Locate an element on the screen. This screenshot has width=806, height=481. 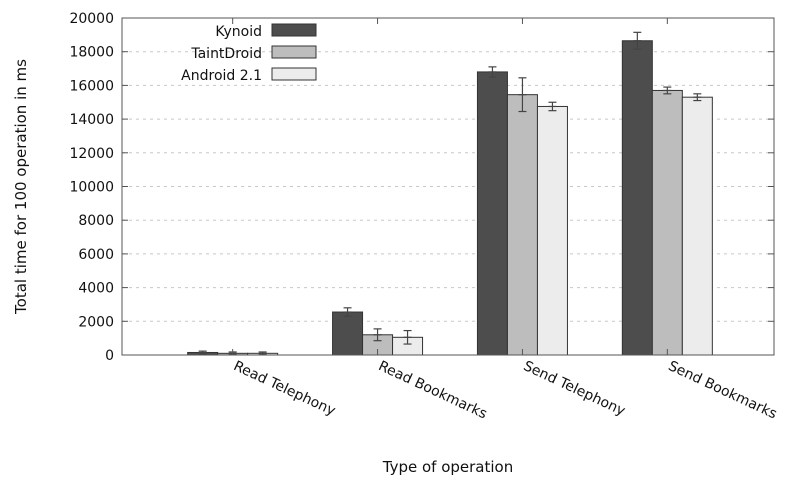
x-tick-label: Read Bookmarks is located at coordinates (433, 390).